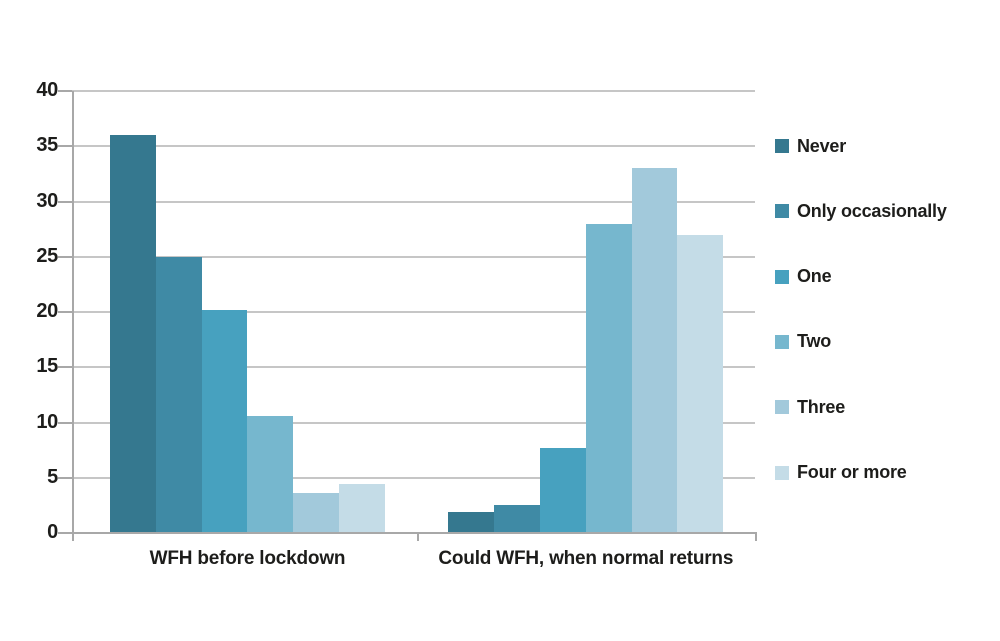 This screenshot has width=1000, height=641. What do you see at coordinates (73, 313) in the screenshot?
I see `y-axis-line` at bounding box center [73, 313].